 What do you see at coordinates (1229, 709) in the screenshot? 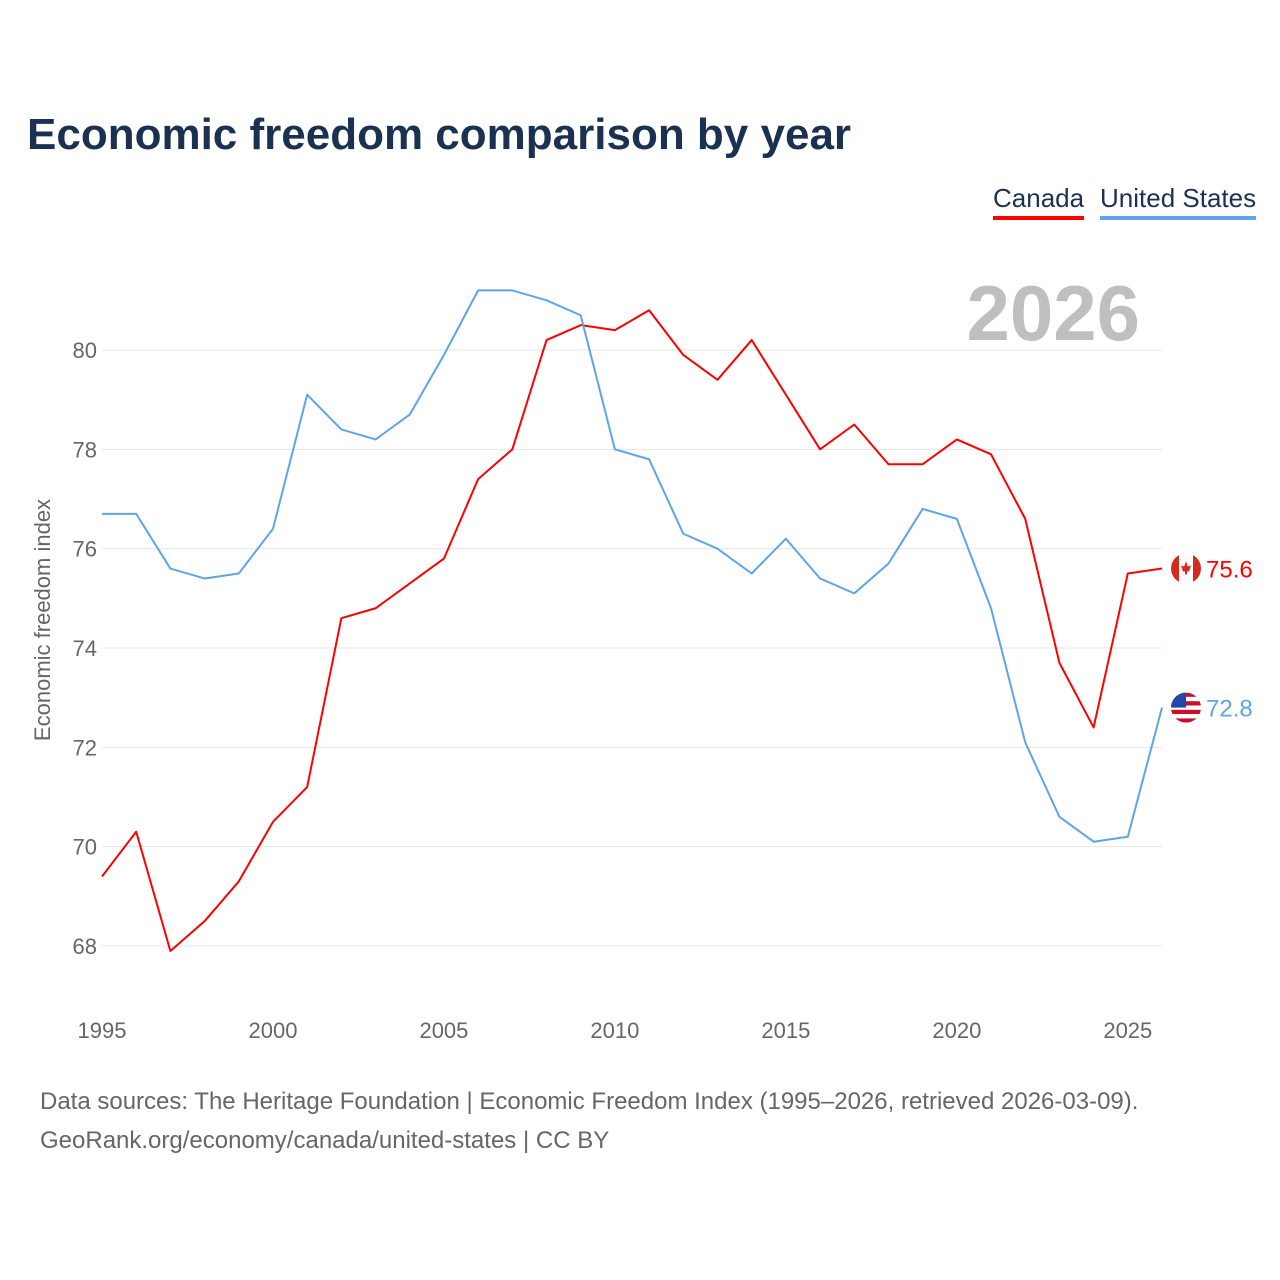
I see `end-value-label: 72.8` at bounding box center [1229, 709].